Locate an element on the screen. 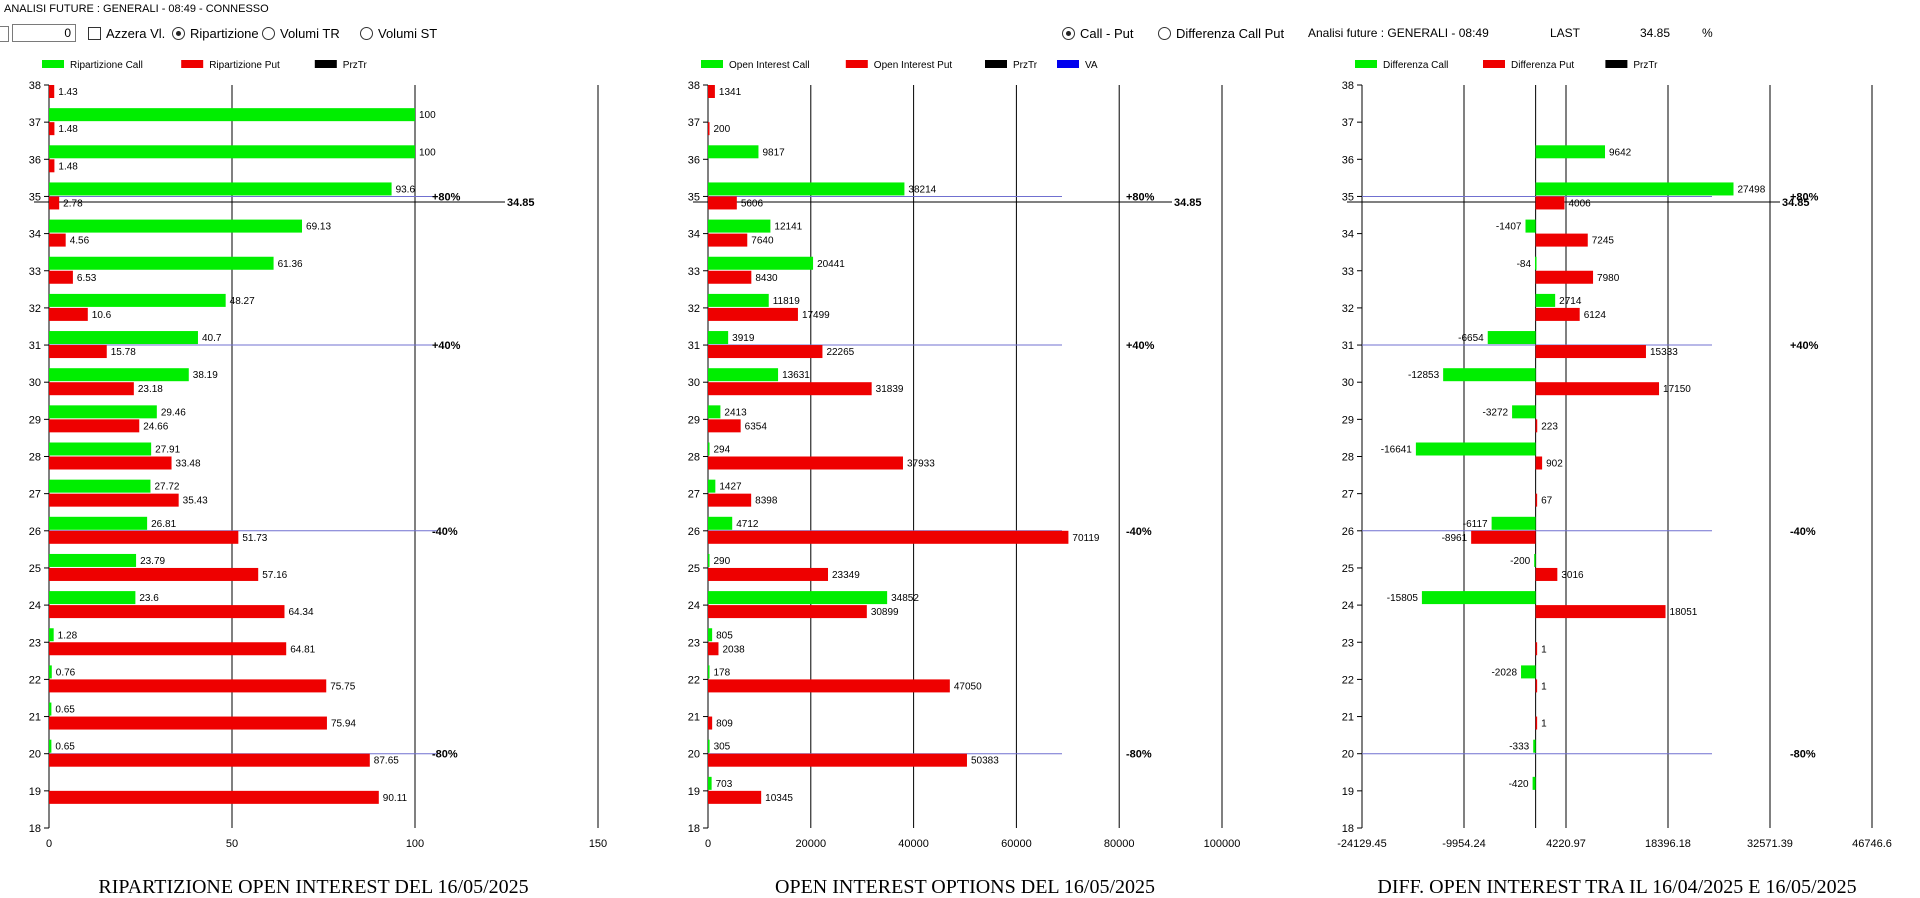  bar-value-label: 29.46 is located at coordinates (173, 412).